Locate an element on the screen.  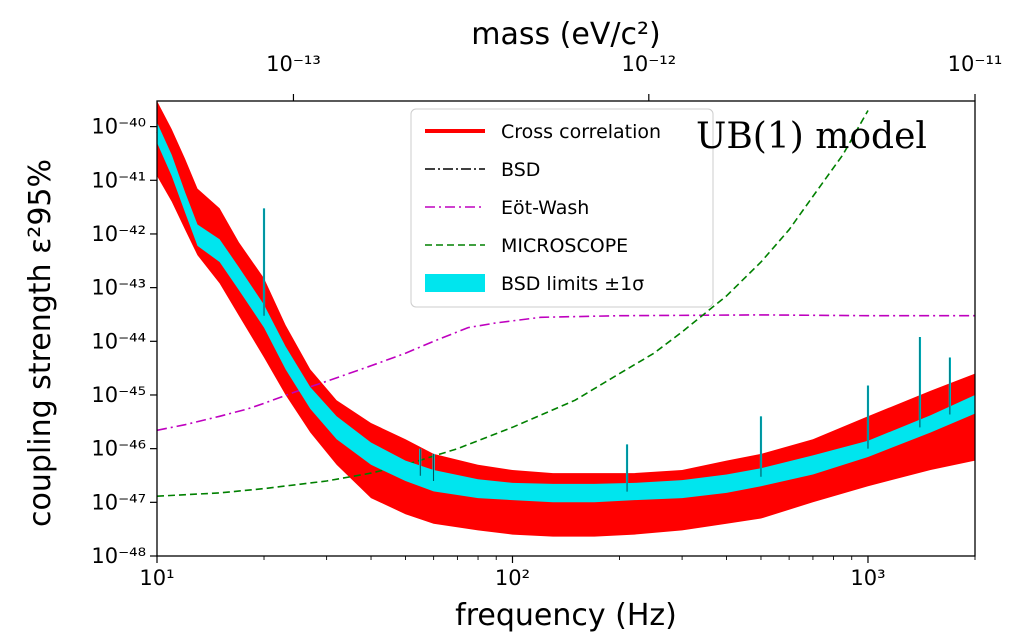
legend-box is located at coordinates (562, 208).